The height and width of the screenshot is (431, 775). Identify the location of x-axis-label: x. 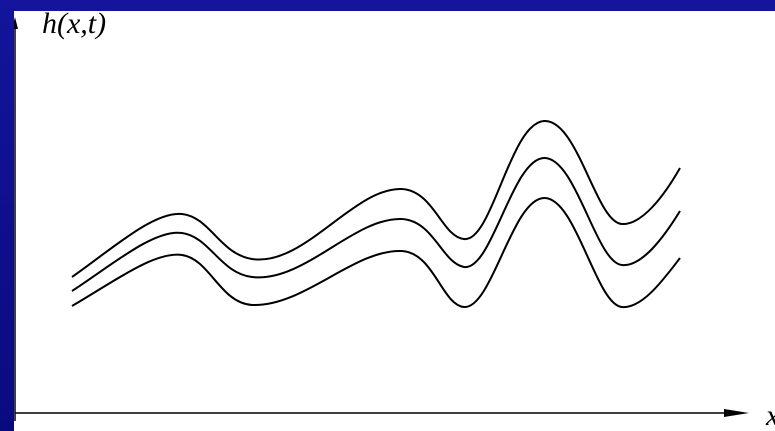
(770, 416).